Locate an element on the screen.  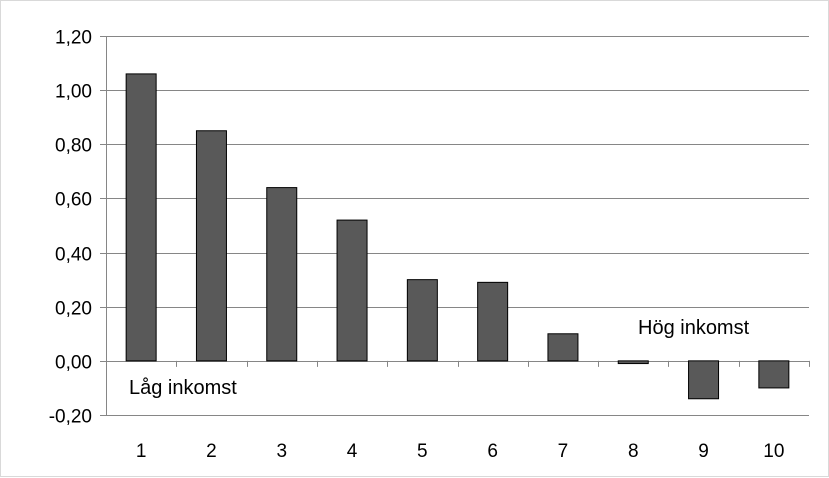
x-tick-labels: 1 2 3 4 5 6 7 8 9 10 is located at coordinates (460, 451).